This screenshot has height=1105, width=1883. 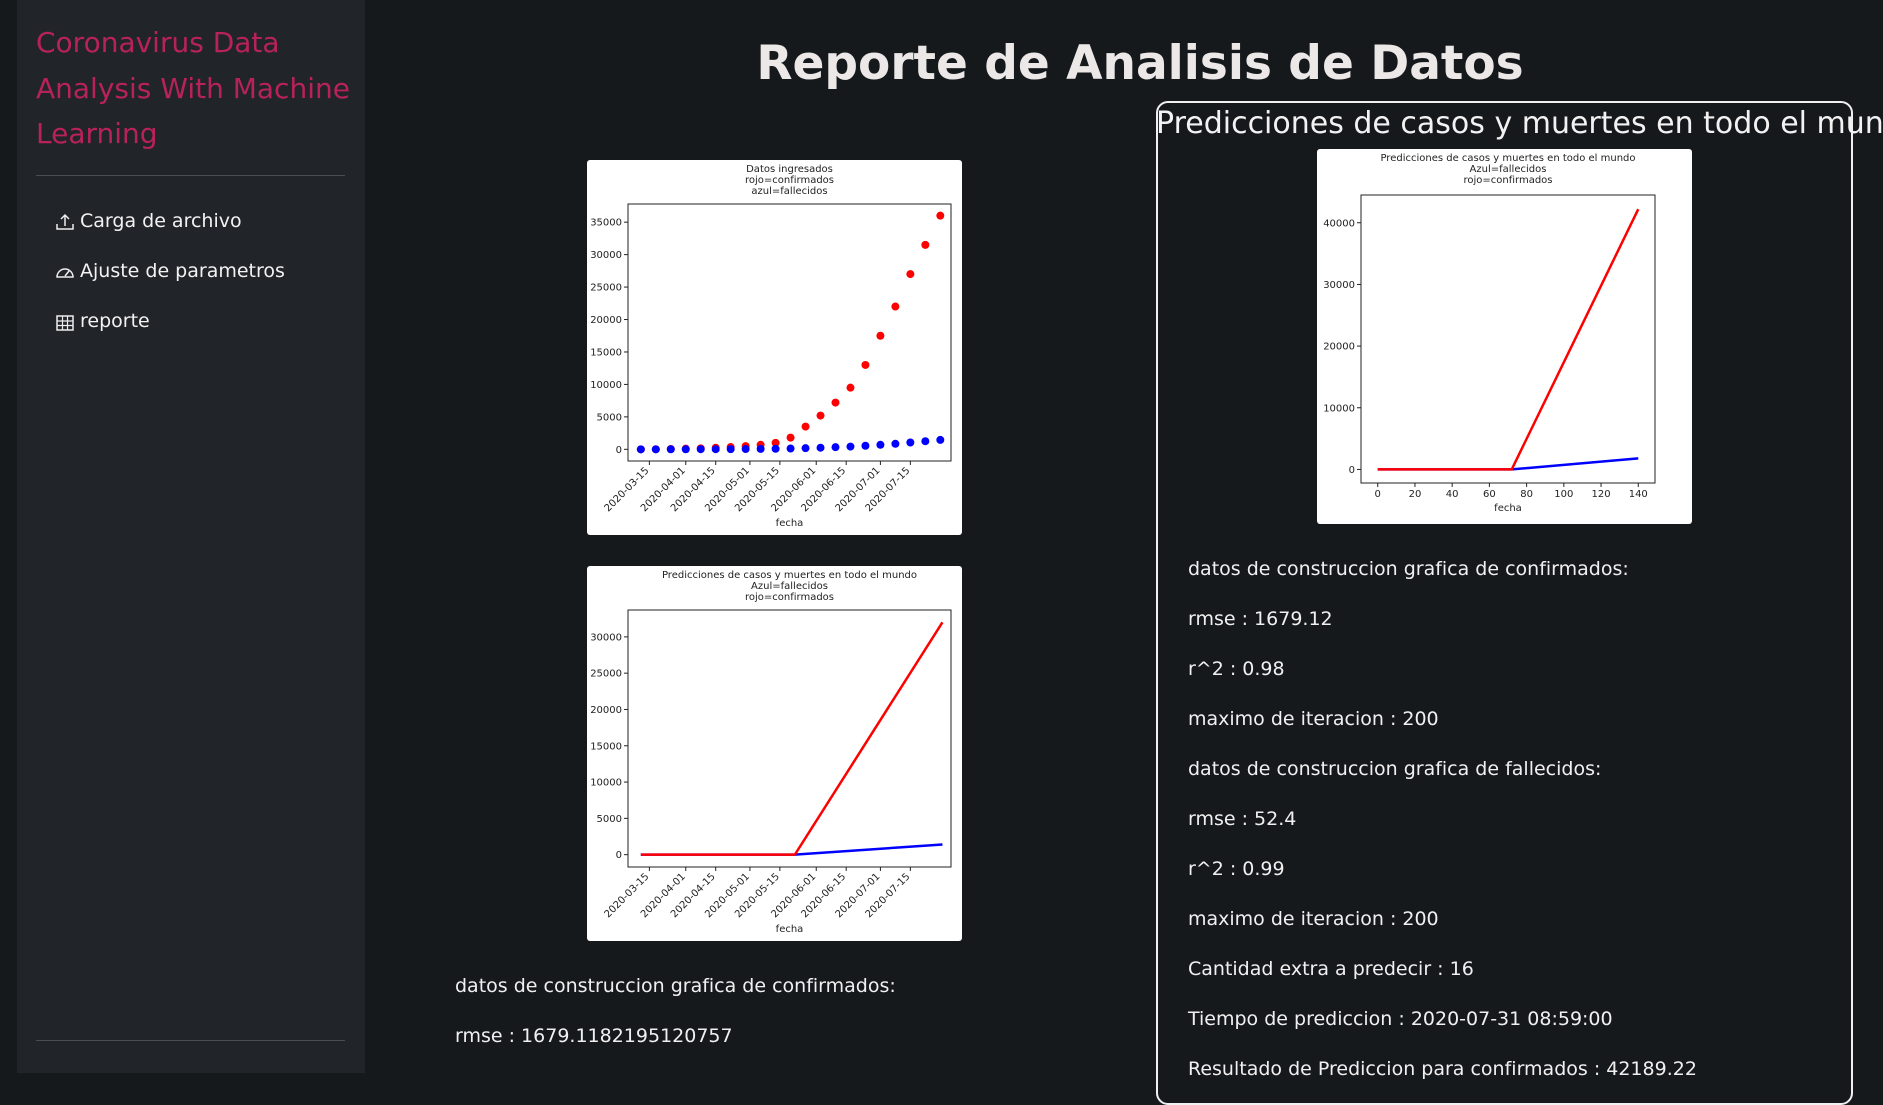 What do you see at coordinates (1260, 619) in the screenshot?
I see `stat-text: rmse : 1679.12` at bounding box center [1260, 619].